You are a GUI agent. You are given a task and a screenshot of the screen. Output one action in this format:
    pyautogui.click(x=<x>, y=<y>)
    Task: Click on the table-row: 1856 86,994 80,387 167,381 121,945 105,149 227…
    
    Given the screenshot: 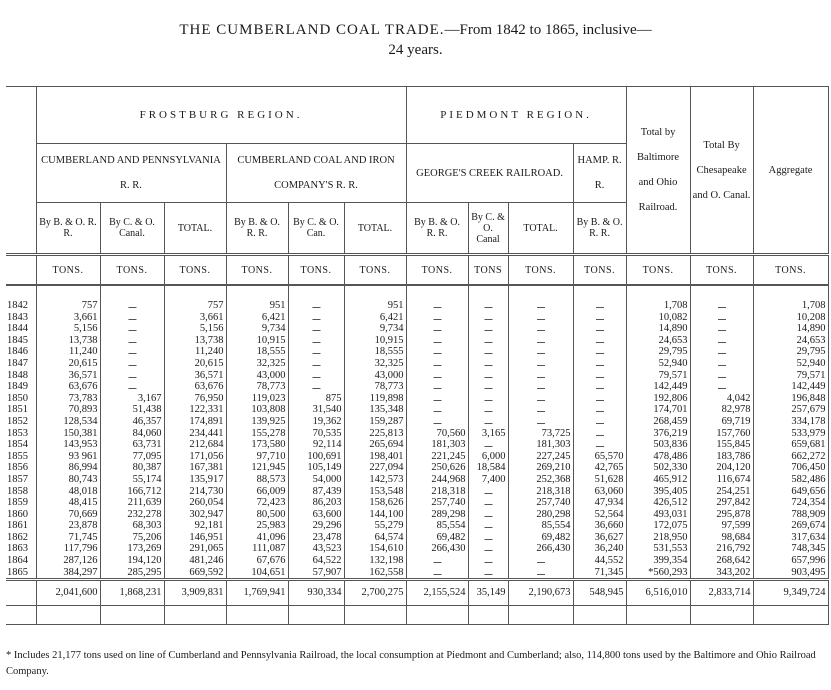 What is the action you would take?
    pyautogui.click(x=417, y=468)
    